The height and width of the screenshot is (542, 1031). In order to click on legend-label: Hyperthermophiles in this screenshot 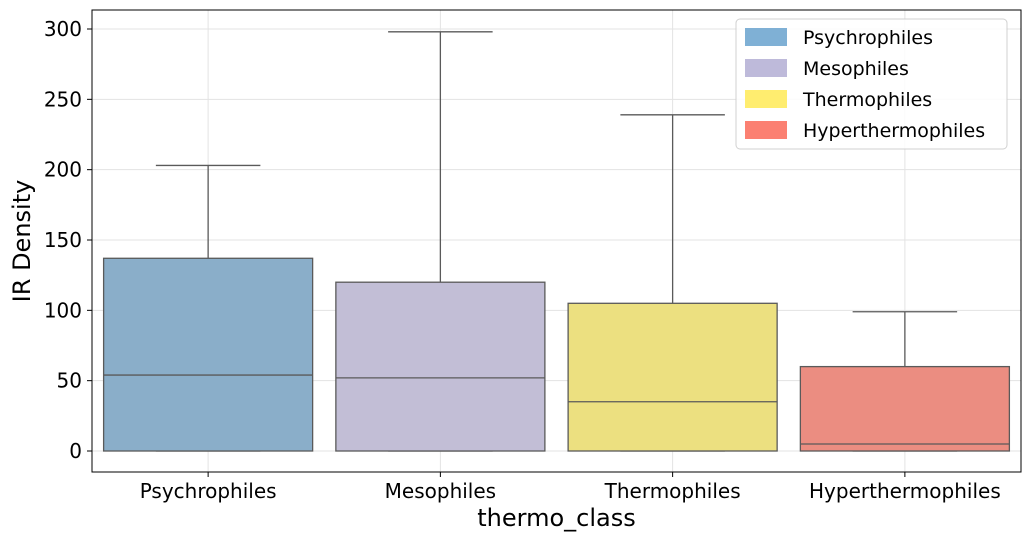, I will do `click(894, 131)`.